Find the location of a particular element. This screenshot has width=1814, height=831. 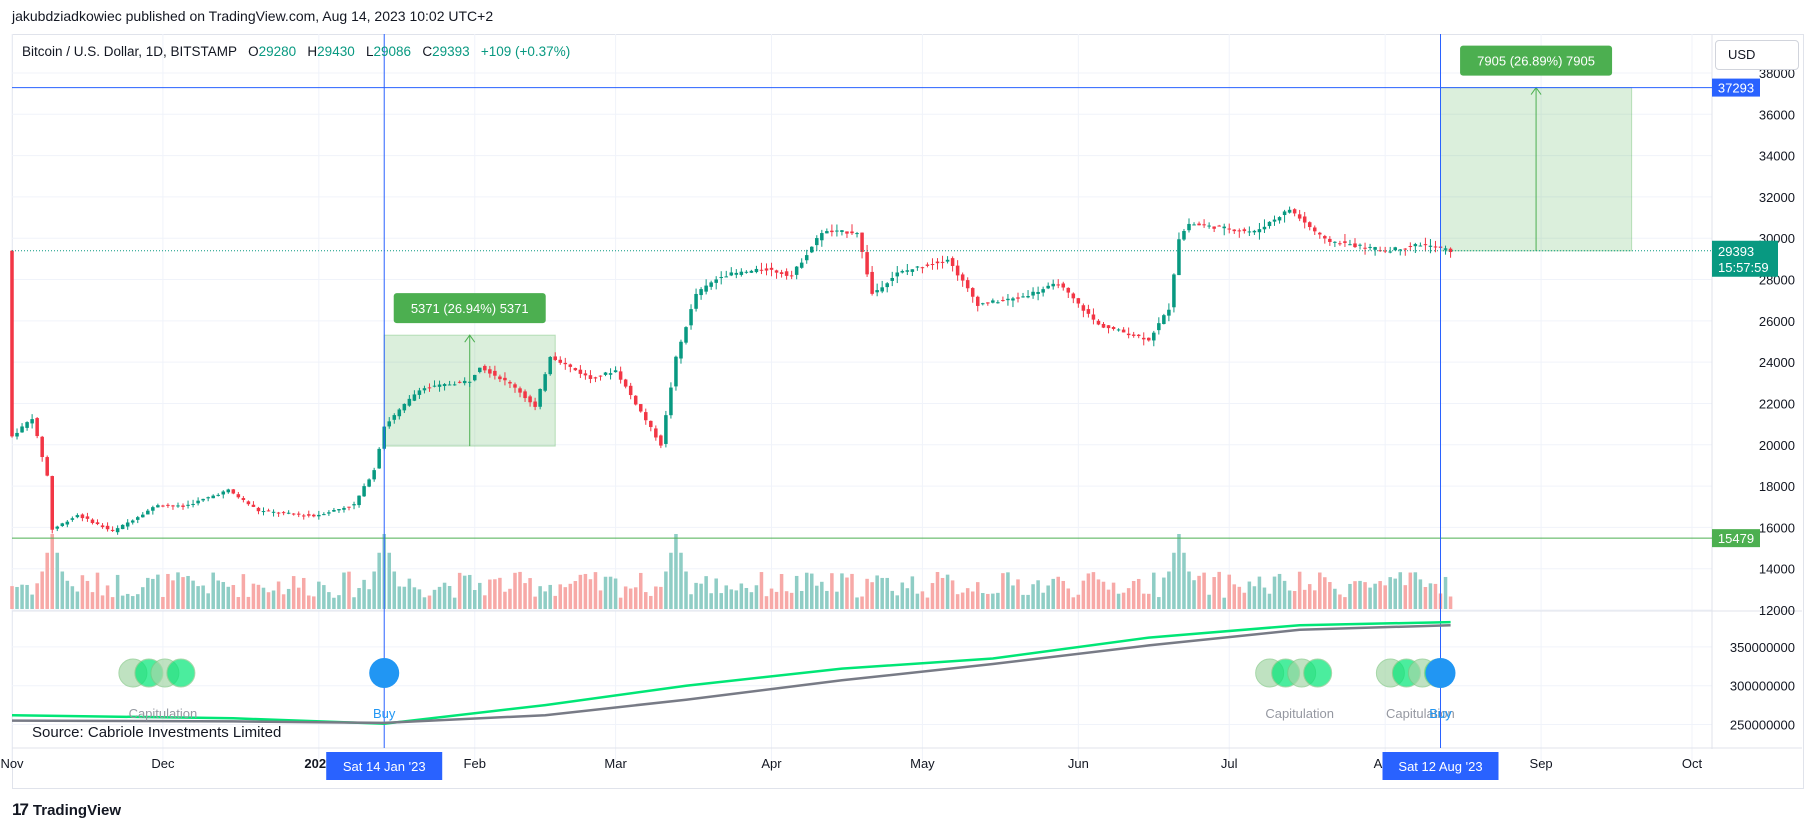

high-label: H is located at coordinates (312, 51).